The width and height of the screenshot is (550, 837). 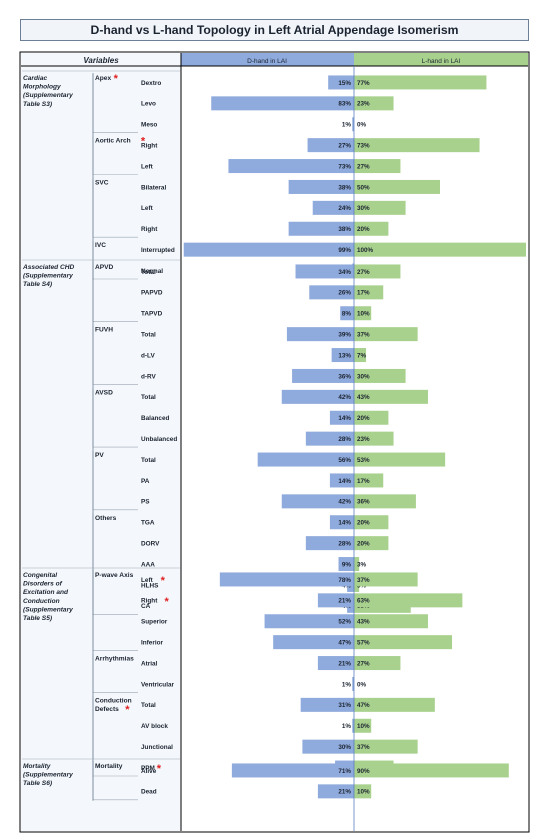 What do you see at coordinates (101, 59) in the screenshot?
I see `header-variables-cell` at bounding box center [101, 59].